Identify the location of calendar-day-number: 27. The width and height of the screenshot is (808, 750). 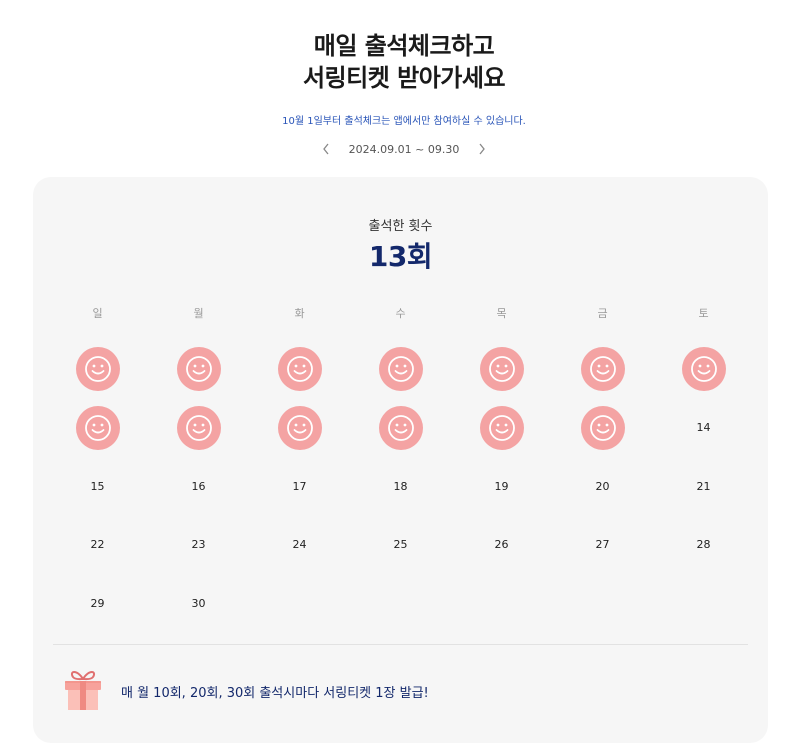
(602, 544).